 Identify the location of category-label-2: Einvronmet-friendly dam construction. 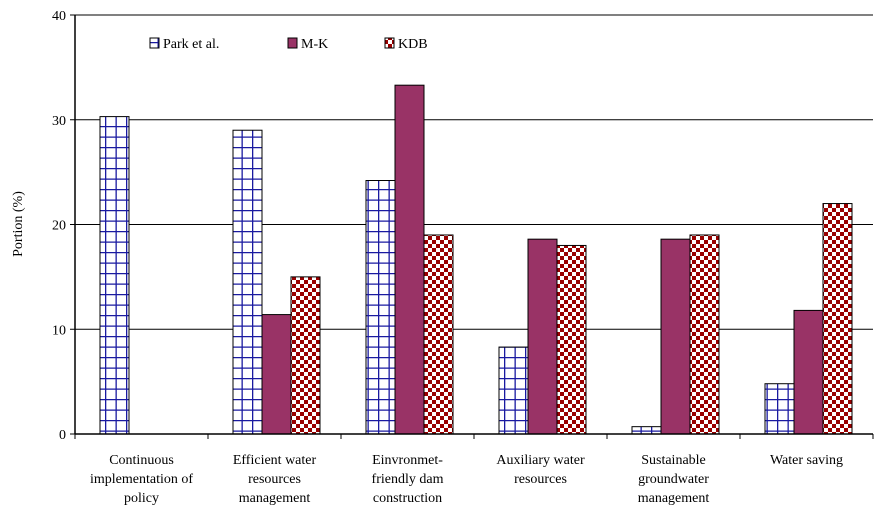
(408, 479).